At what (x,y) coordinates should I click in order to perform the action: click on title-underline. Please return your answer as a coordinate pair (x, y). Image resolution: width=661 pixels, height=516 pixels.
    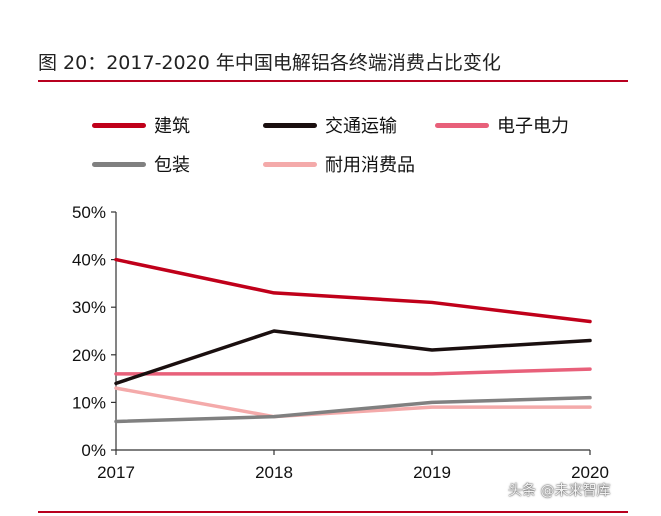
    Looking at the image, I should click on (333, 81).